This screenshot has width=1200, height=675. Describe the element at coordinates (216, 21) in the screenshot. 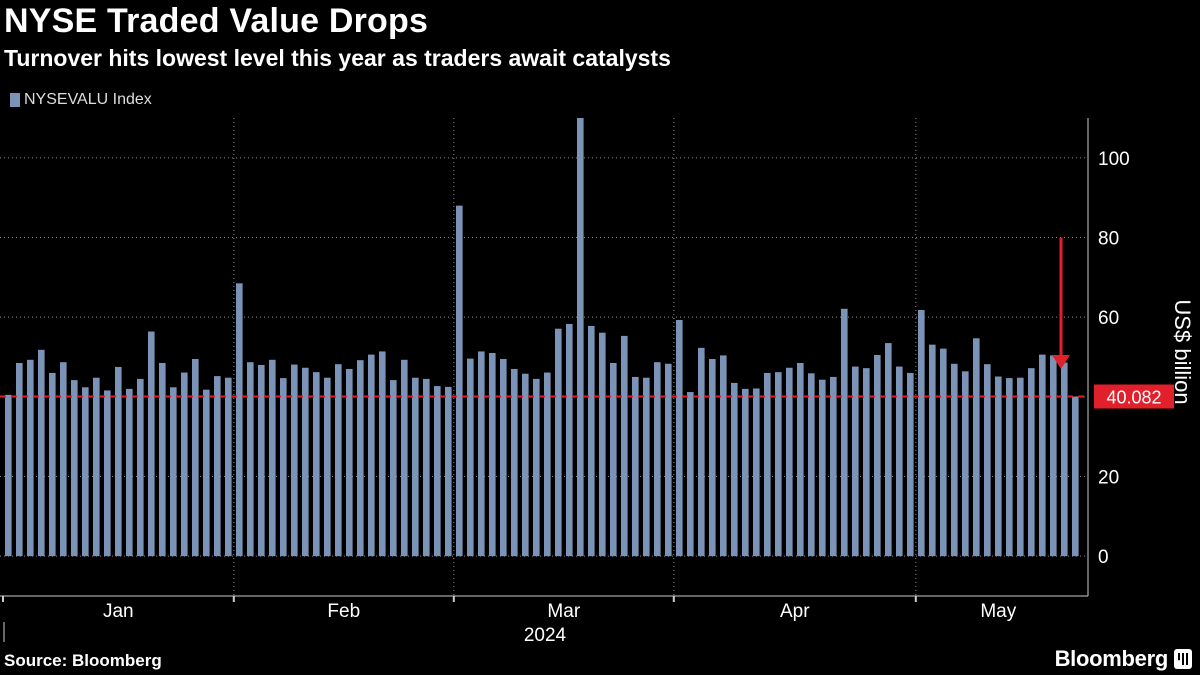

I see `chart-title: NYSE Traded Value Drops` at that location.